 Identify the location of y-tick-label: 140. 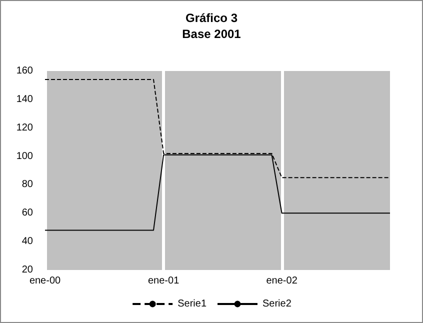
(25, 99).